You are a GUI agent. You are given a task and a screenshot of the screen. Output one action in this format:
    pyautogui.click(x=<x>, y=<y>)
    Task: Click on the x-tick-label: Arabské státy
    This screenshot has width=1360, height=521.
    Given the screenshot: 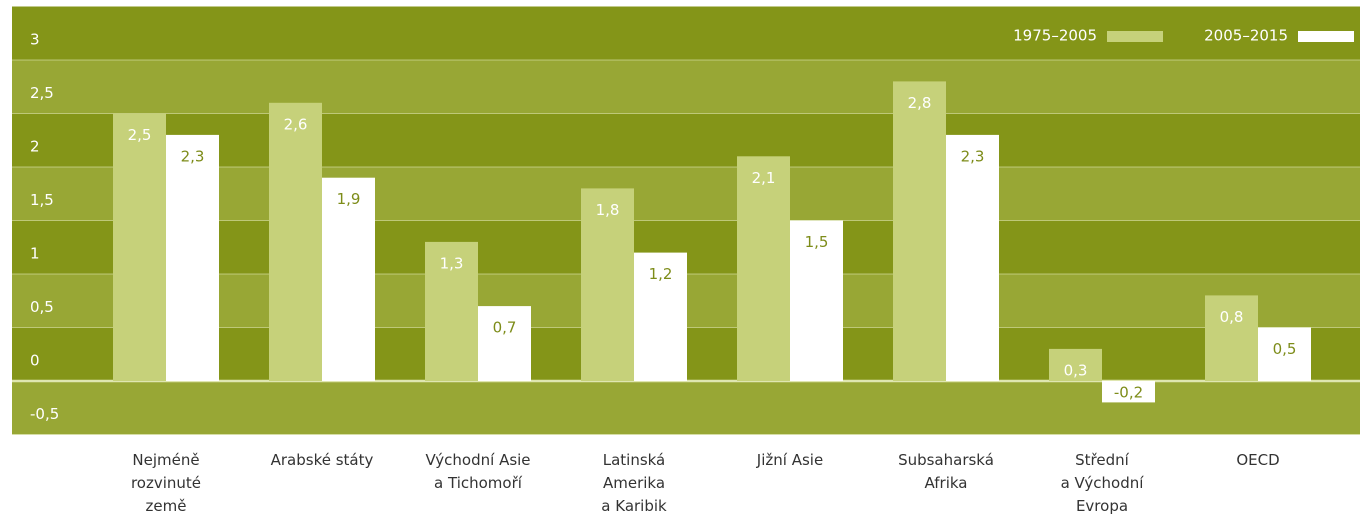 What is the action you would take?
    pyautogui.click(x=322, y=460)
    